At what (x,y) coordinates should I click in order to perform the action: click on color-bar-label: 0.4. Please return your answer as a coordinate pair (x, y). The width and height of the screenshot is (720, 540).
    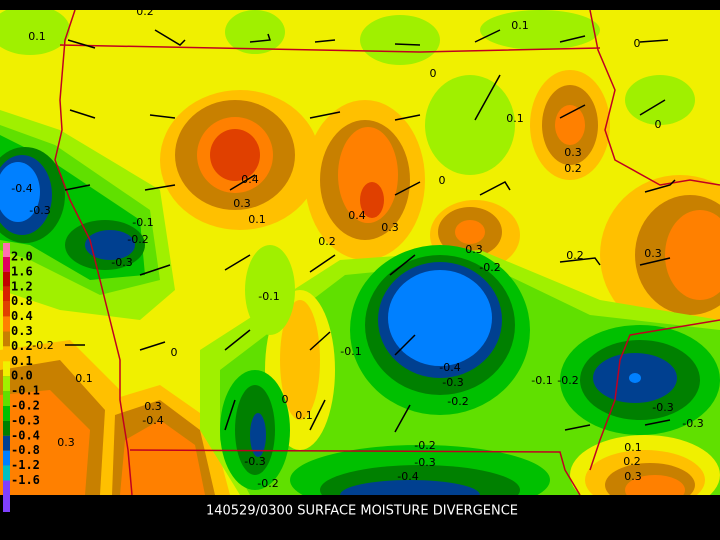
    Looking at the image, I should click on (22, 316).